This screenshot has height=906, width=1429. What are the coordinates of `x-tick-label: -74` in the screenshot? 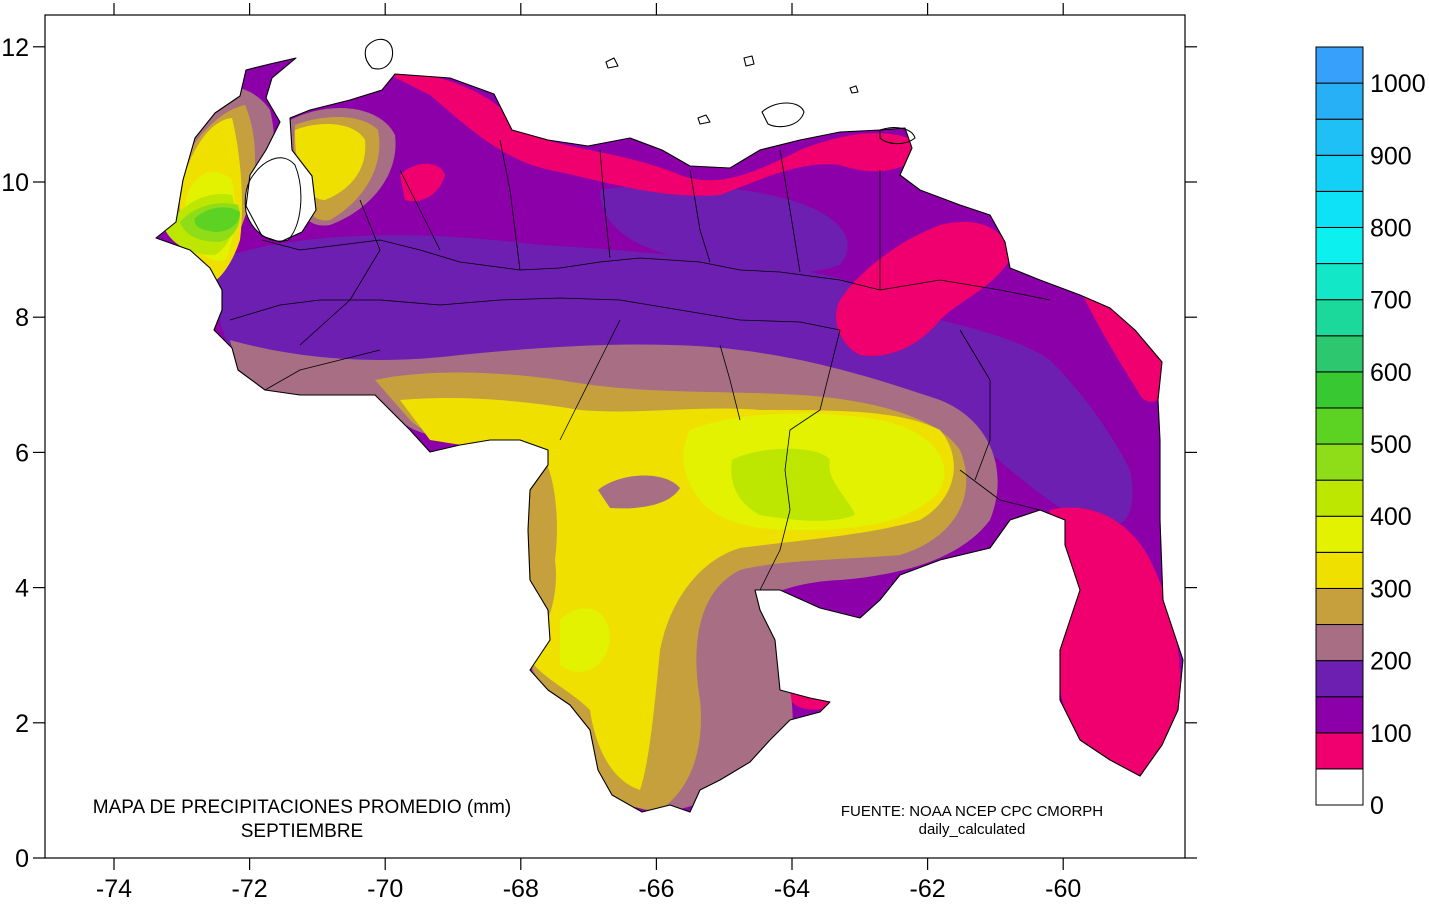 It's located at (114, 889).